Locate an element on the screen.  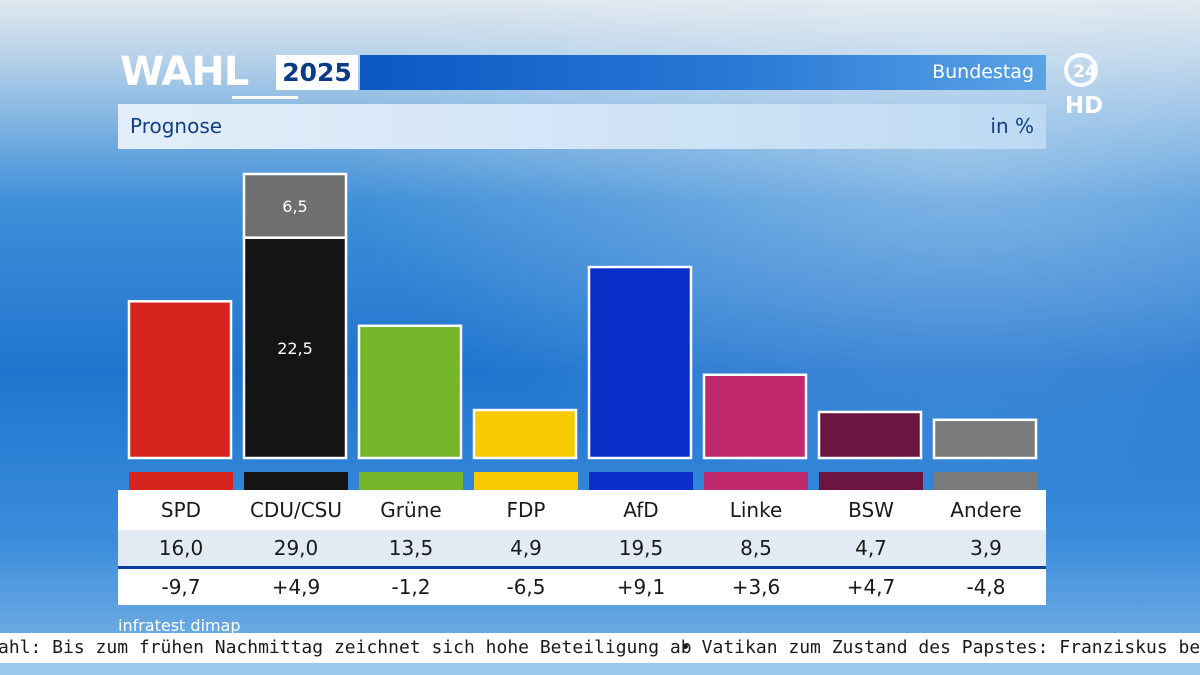
party-name-afd: AfD is located at coordinates (641, 510).